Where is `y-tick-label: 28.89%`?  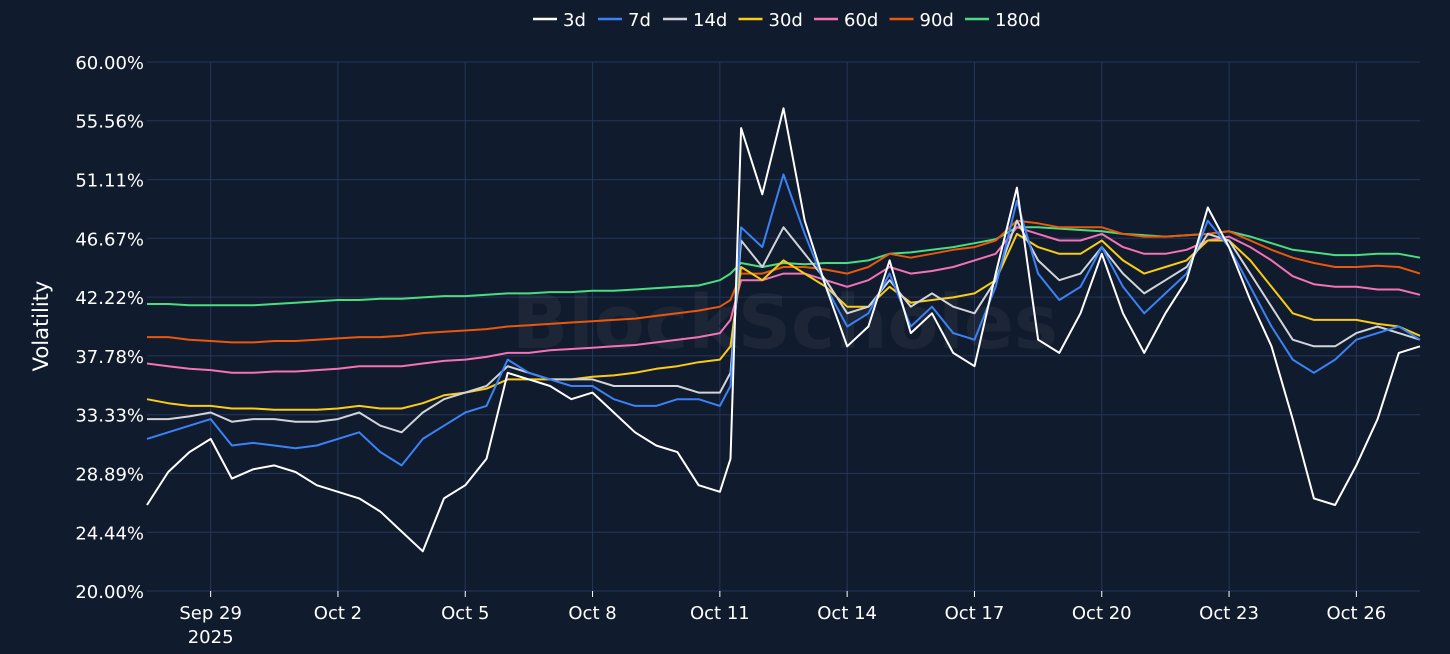
y-tick-label: 28.89% is located at coordinates (109, 474).